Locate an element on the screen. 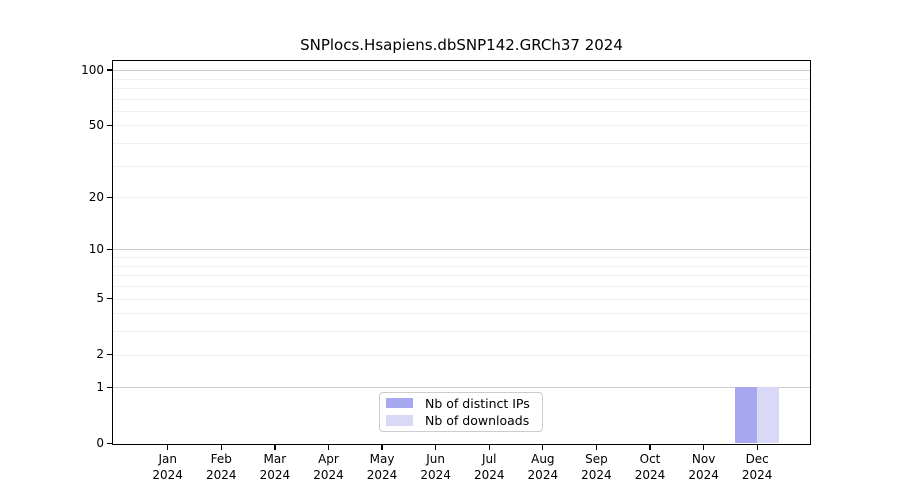 This screenshot has width=900, height=500. x-tick-label: Nov 2024 is located at coordinates (704, 467).